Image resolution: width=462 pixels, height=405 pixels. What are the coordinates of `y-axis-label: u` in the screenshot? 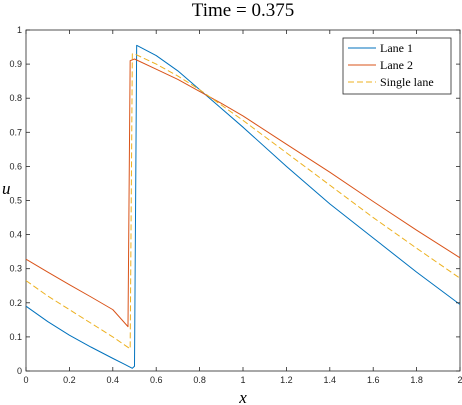 It's located at (6, 188).